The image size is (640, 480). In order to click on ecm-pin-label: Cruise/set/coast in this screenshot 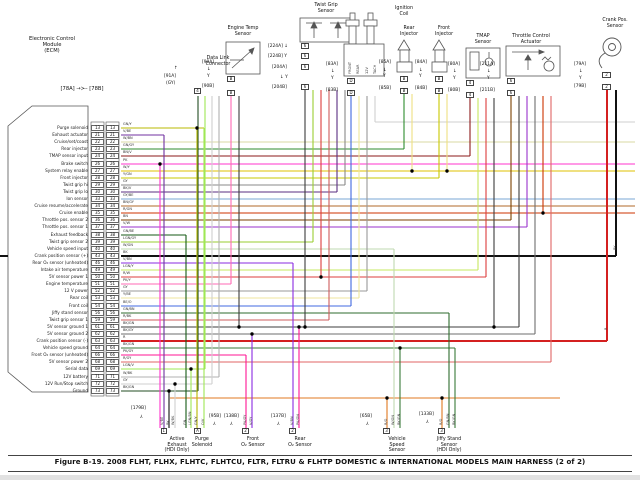, I will do `click(71, 141)`.